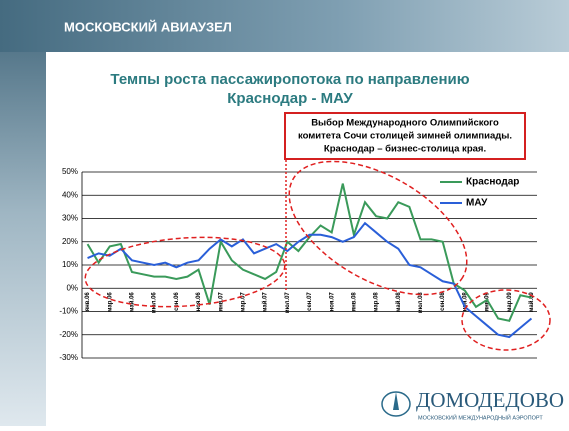  I want to click on x-tick-label: сен.07, so click(310, 301).